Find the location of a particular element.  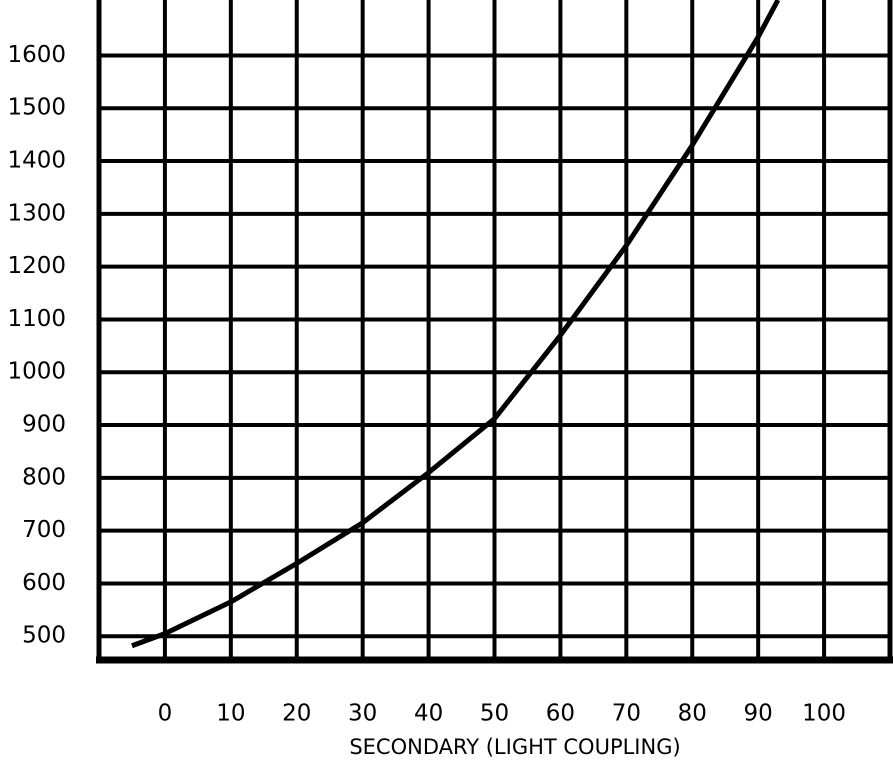

x-tick-label: 0 is located at coordinates (165, 714).